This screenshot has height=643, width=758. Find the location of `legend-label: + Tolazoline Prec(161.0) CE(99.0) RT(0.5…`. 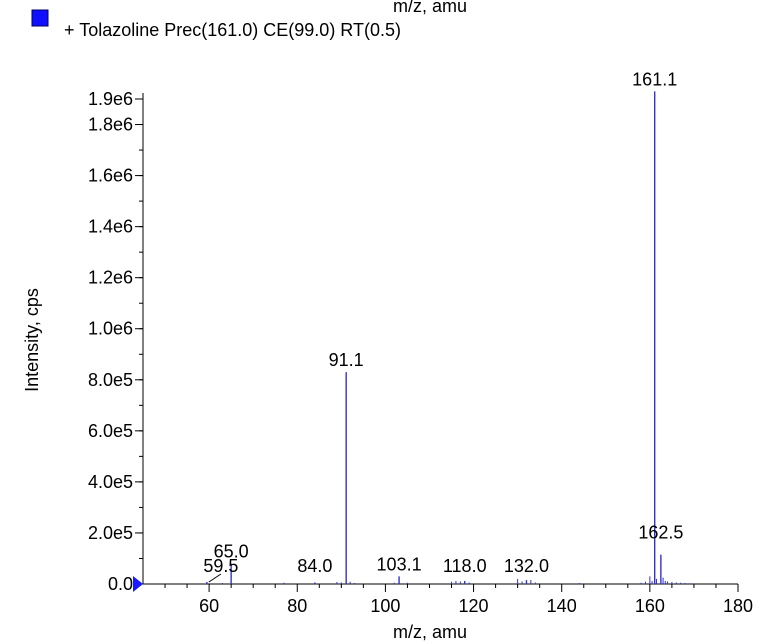

legend-label: + Tolazoline Prec(161.0) CE(99.0) RT(0.5… is located at coordinates (232, 30).